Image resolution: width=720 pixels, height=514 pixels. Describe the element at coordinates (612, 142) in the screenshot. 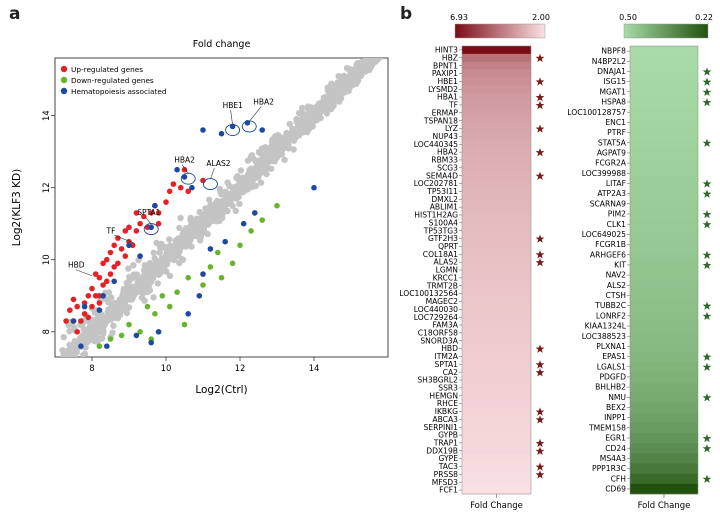

I see `gene-label: STAT5A` at that location.